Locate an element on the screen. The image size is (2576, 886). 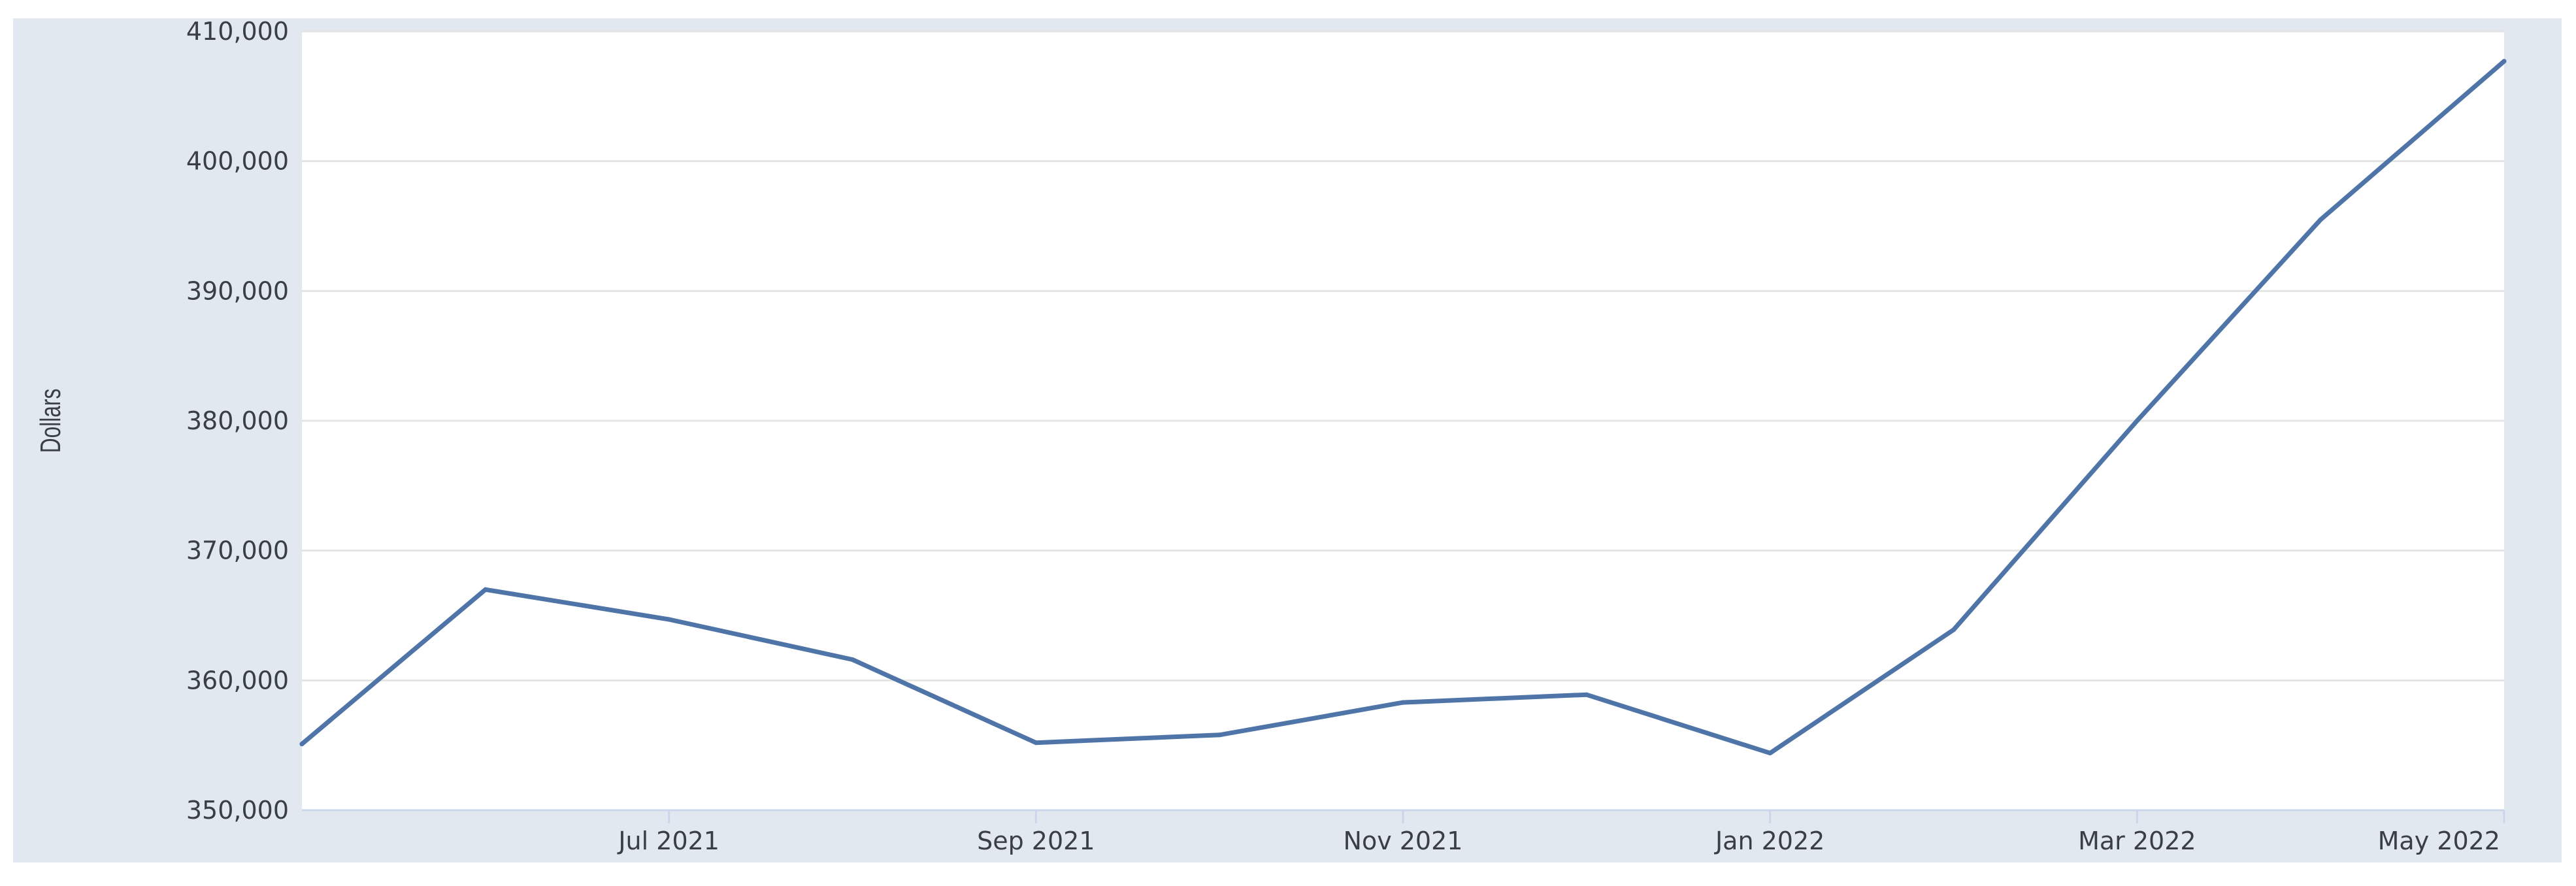
y-tick-label: 390,000 is located at coordinates (237, 291).